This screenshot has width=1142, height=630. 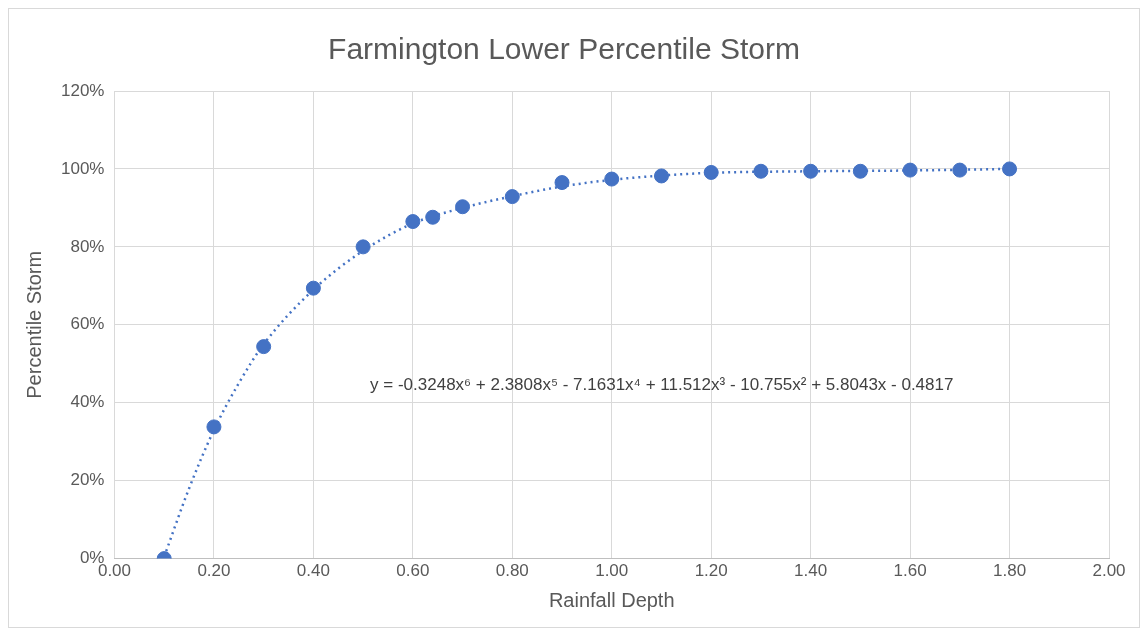 What do you see at coordinates (33, 324) in the screenshot?
I see `y-axis-title: Percentile Storm` at bounding box center [33, 324].